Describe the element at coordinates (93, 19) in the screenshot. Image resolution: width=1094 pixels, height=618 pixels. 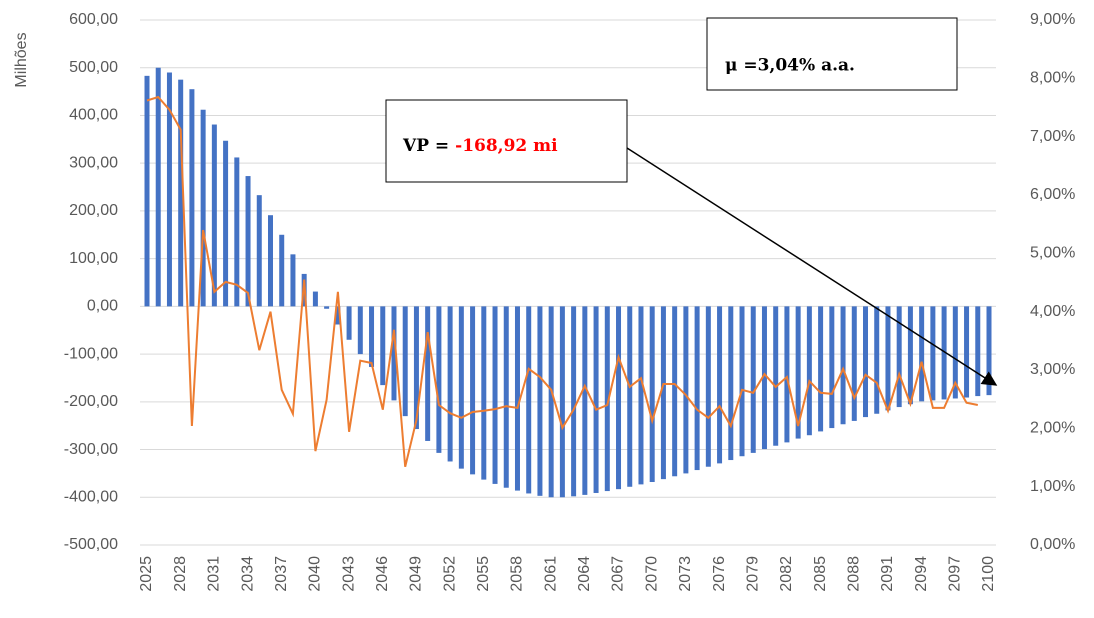
I see `y-tick-label: 600,00` at that location.